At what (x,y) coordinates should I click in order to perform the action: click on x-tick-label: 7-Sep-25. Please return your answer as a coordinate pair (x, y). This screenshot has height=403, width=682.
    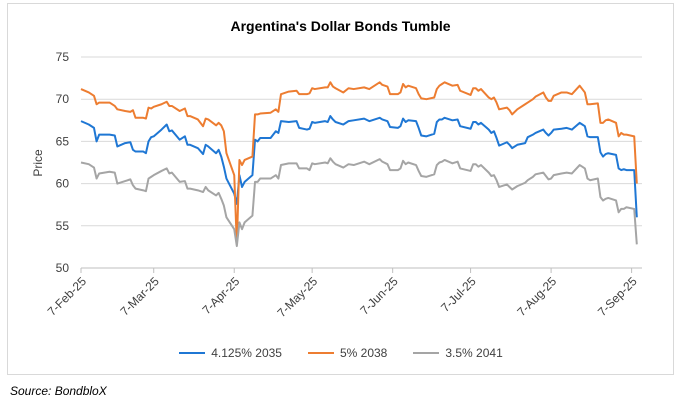
    Looking at the image, I should click on (617, 296).